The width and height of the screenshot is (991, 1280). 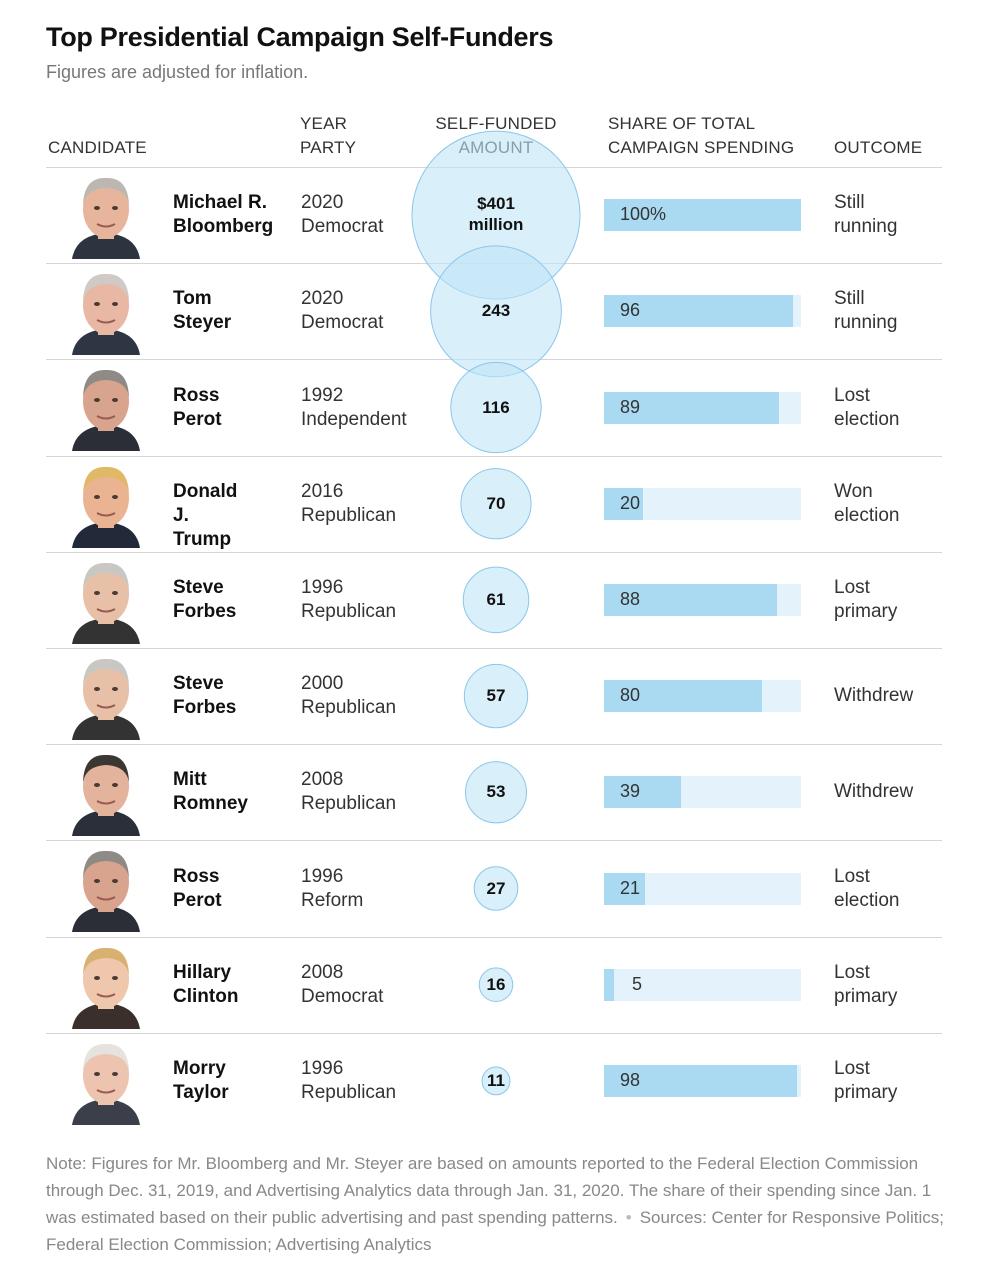 What do you see at coordinates (682, 123) in the screenshot?
I see `header-share-line1: SHARE OF TOTAL` at bounding box center [682, 123].